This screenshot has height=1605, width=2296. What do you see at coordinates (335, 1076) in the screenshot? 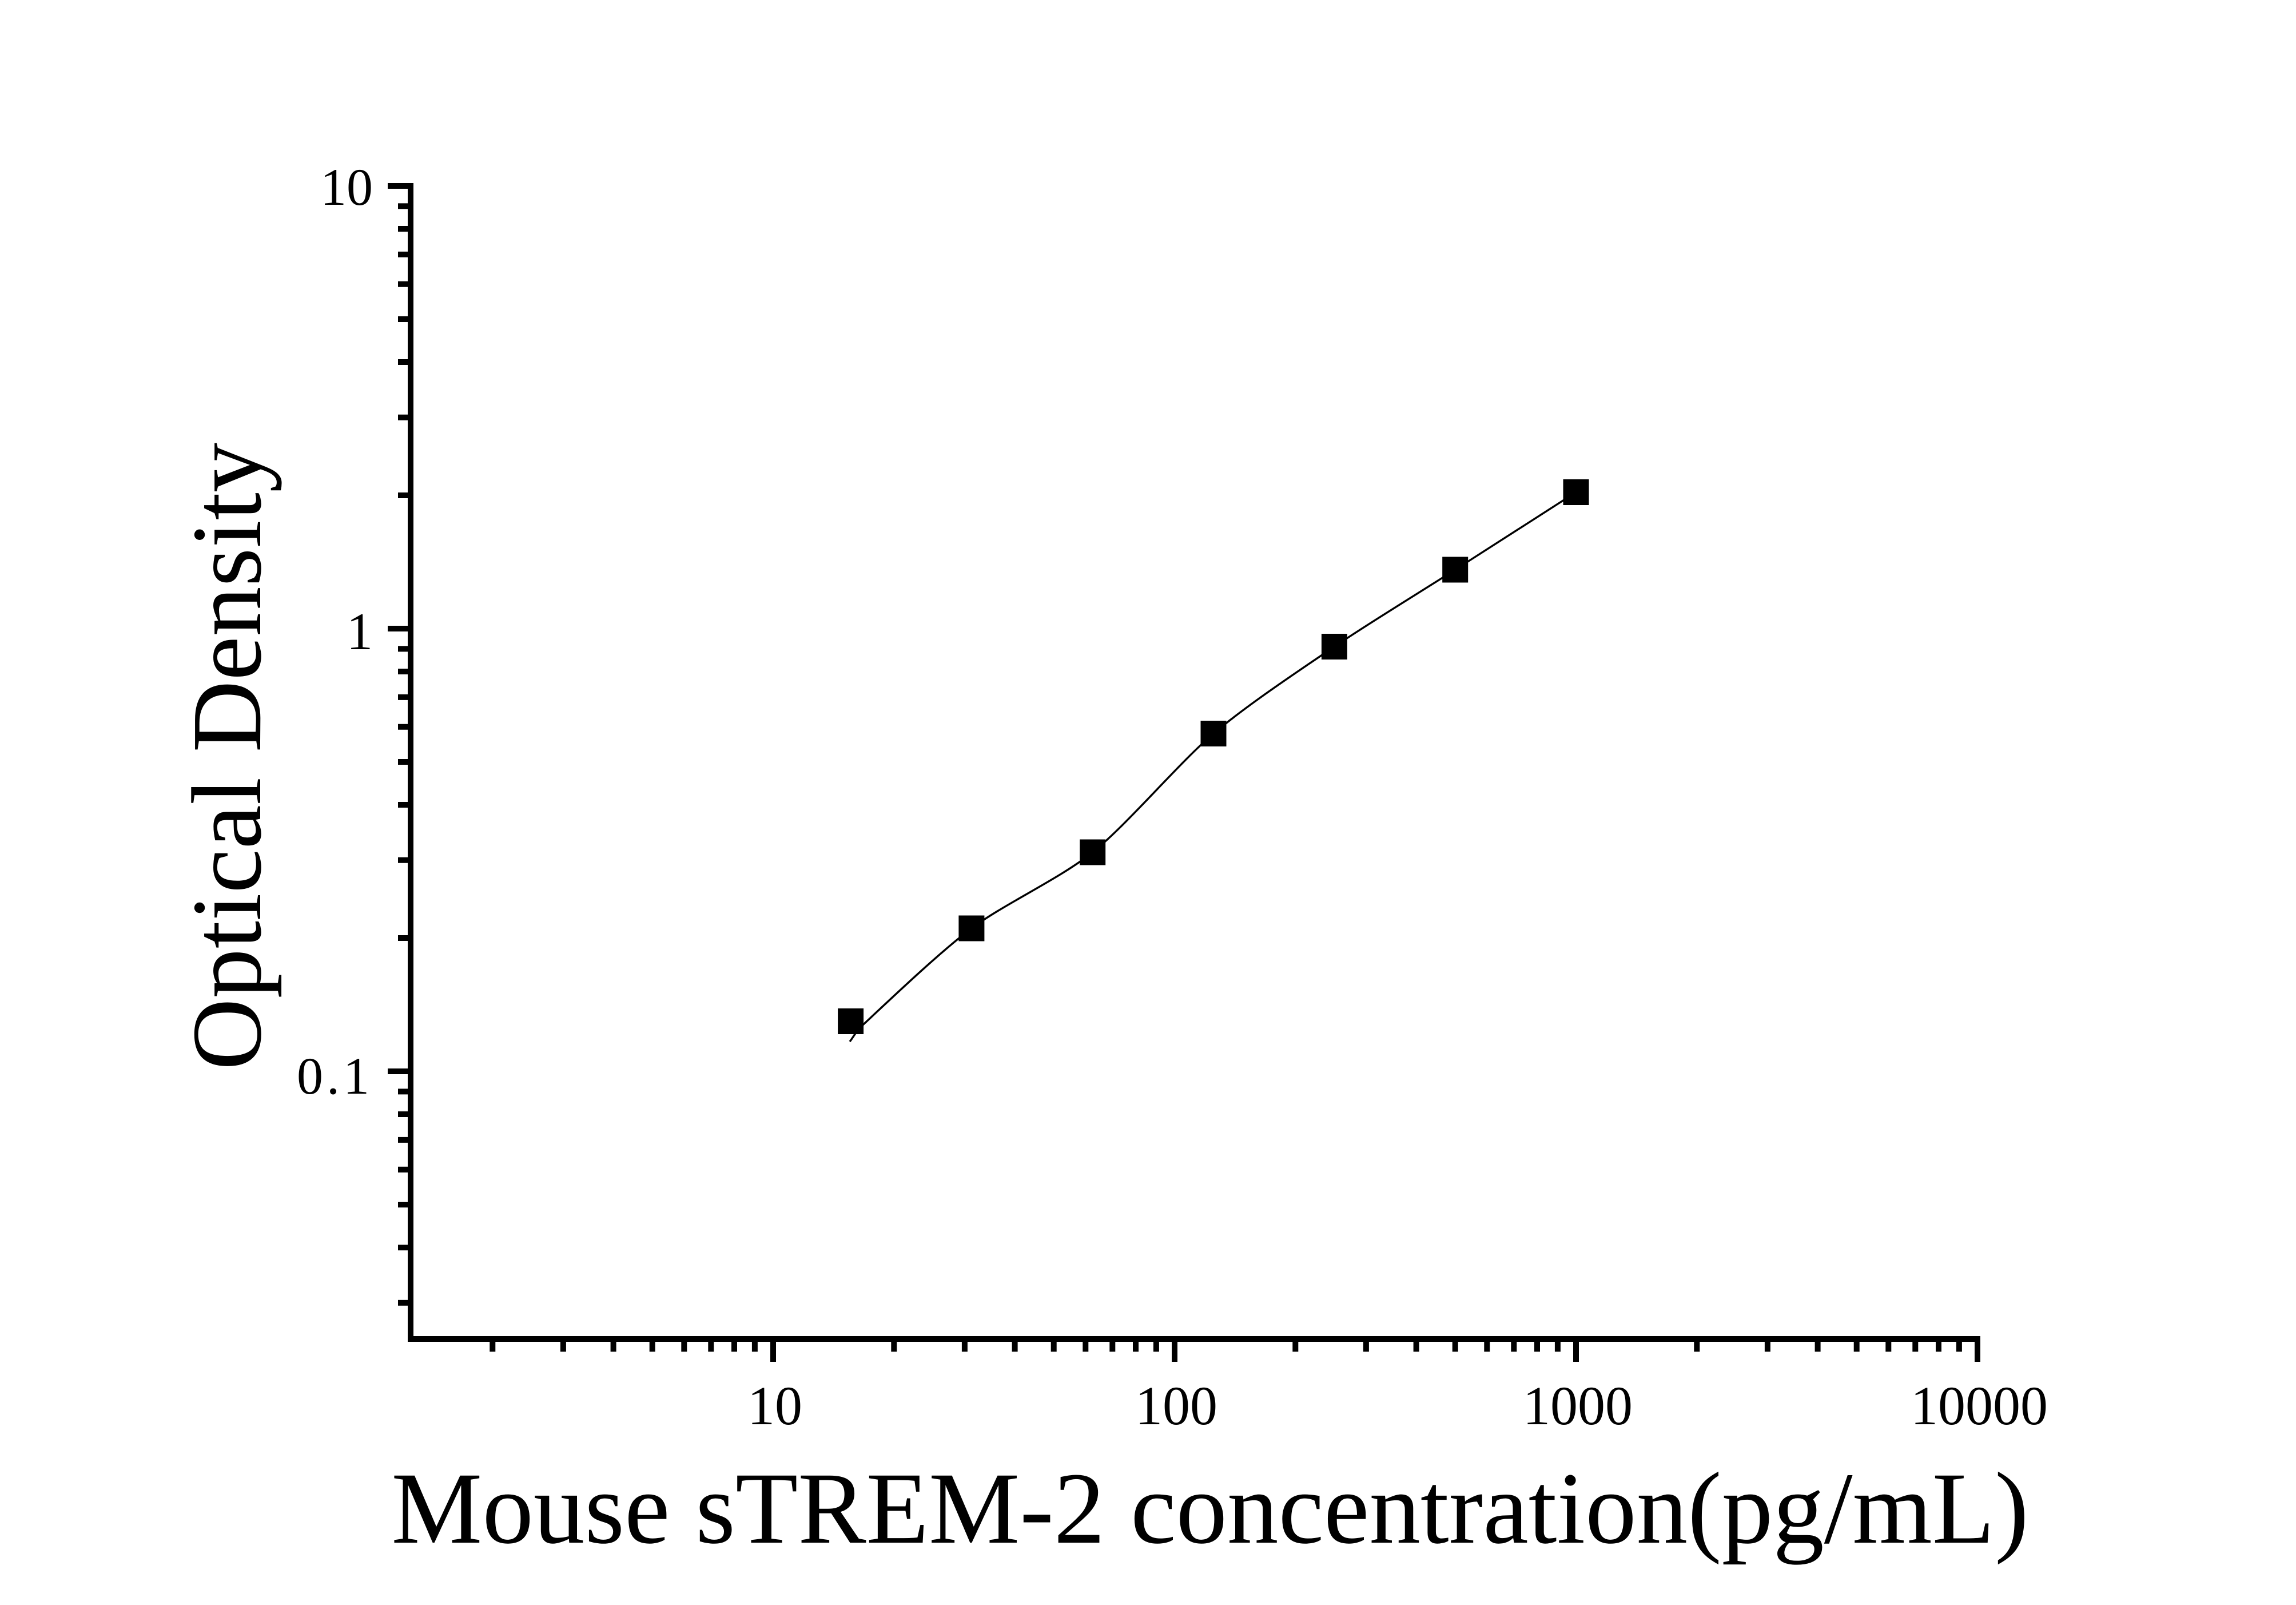
I see `svg-text: 0.1` at bounding box center [335, 1076].